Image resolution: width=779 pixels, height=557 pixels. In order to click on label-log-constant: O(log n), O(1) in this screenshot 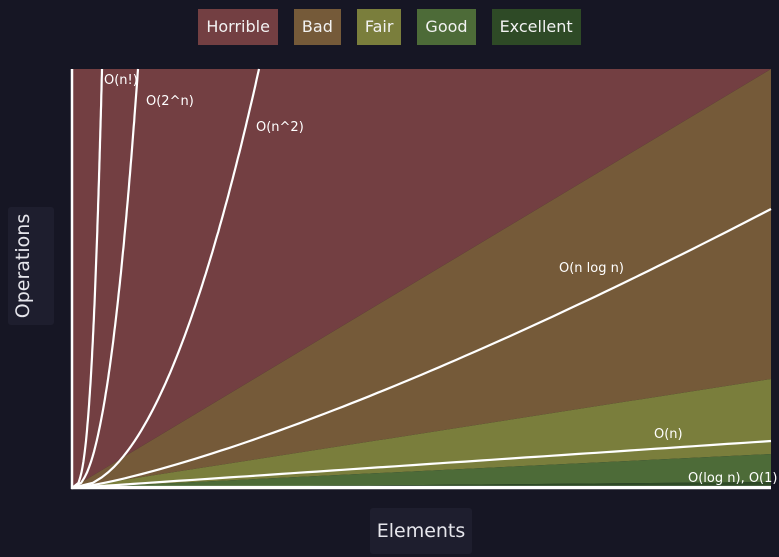, I will do `click(732, 478)`.